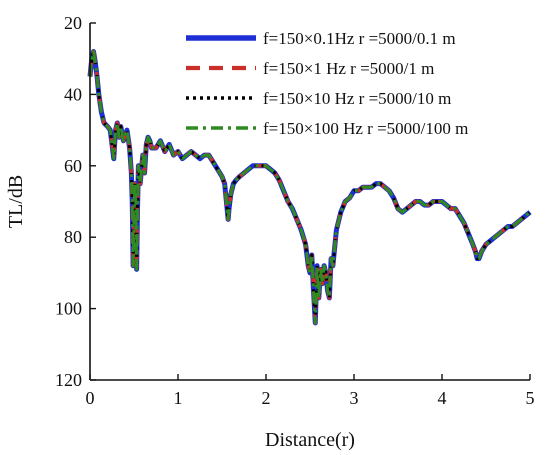  Describe the element at coordinates (442, 398) in the screenshot. I see `x-tick-label: 4` at that location.